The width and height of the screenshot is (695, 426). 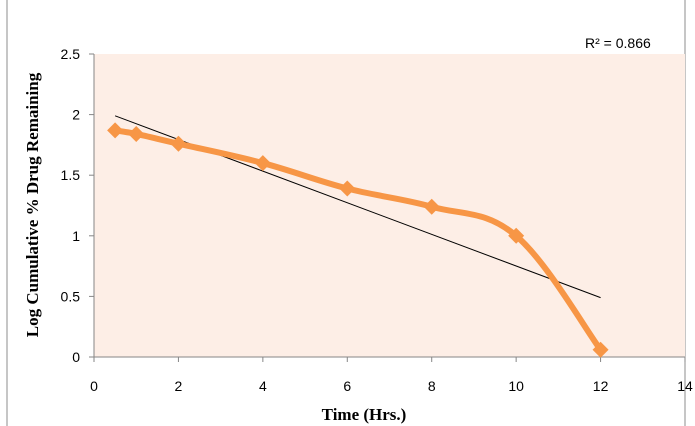 What do you see at coordinates (71, 296) in the screenshot?
I see `y-tick-label: 0.5` at bounding box center [71, 296].